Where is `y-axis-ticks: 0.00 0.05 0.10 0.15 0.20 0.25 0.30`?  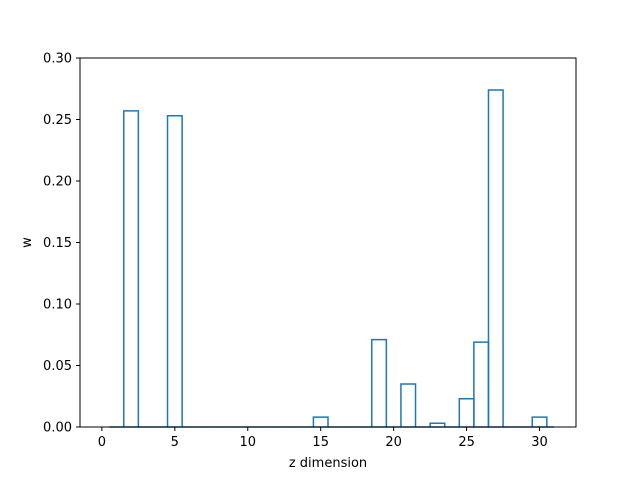
y-axis-ticks: 0.00 0.05 0.10 0.15 0.20 0.25 0.30 is located at coordinates (61, 244).